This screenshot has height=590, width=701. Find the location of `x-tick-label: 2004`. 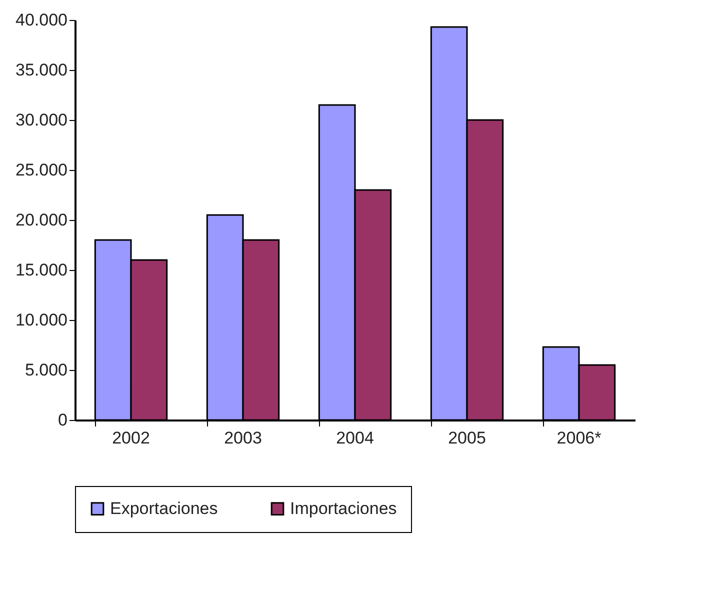

x-tick-label: 2004 is located at coordinates (355, 438).